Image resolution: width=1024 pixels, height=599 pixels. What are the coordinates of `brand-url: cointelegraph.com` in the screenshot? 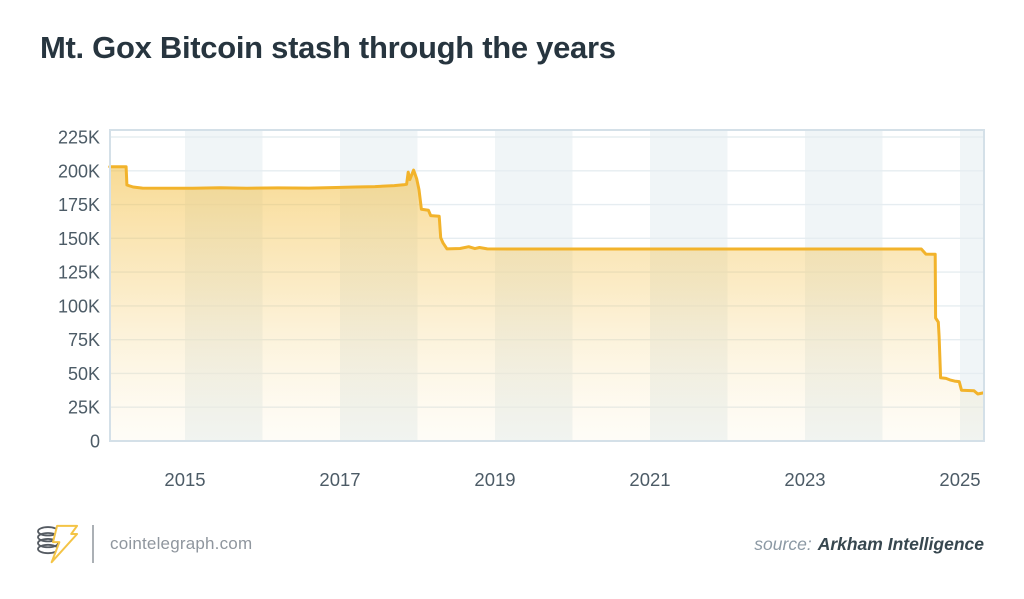 It's located at (181, 543).